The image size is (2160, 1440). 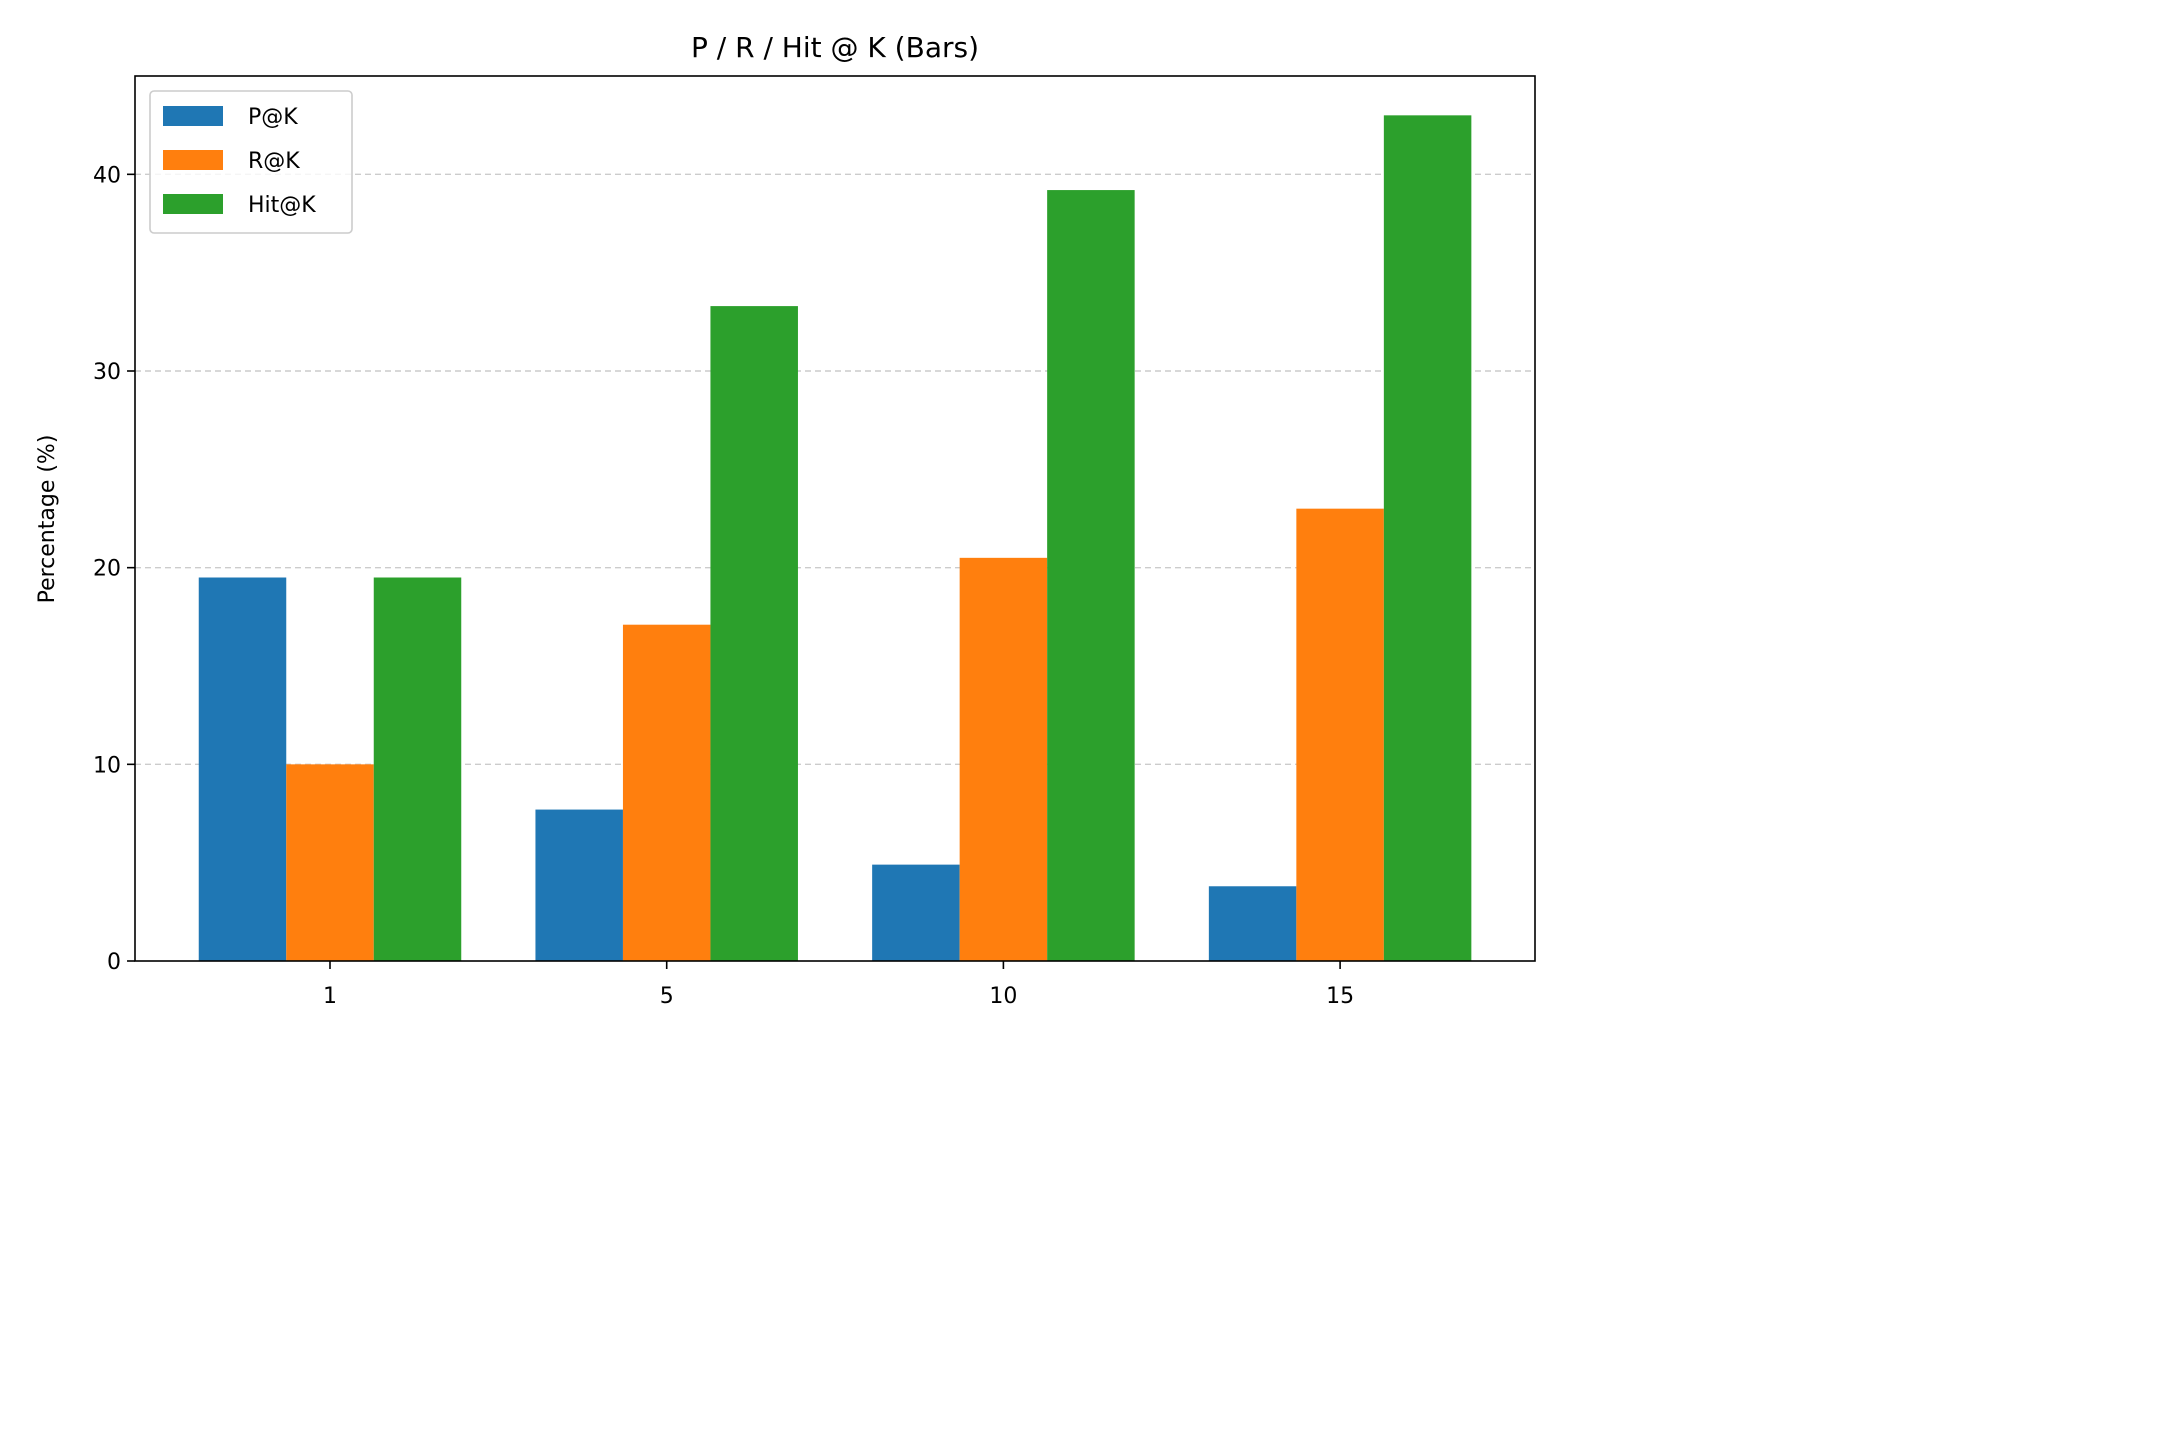 I want to click on y-tick-label: 10, so click(x=107, y=765).